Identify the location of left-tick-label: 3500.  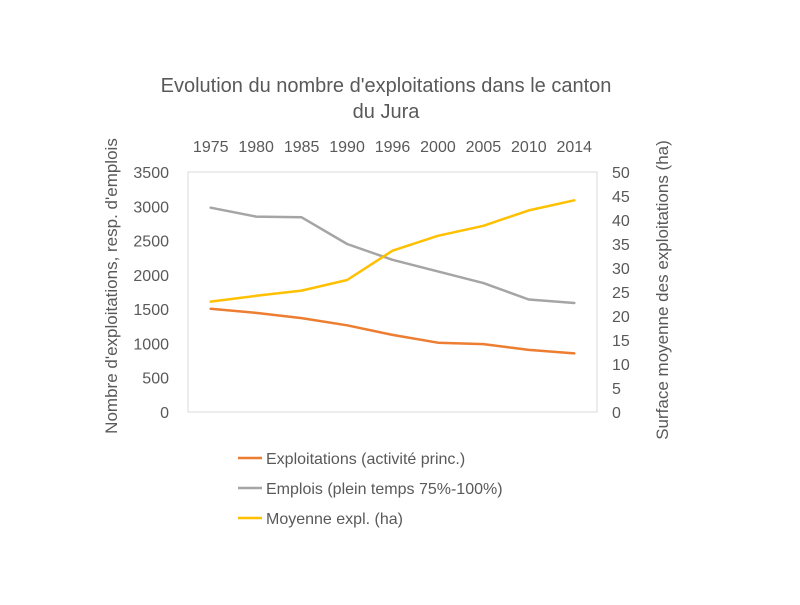
(151, 173).